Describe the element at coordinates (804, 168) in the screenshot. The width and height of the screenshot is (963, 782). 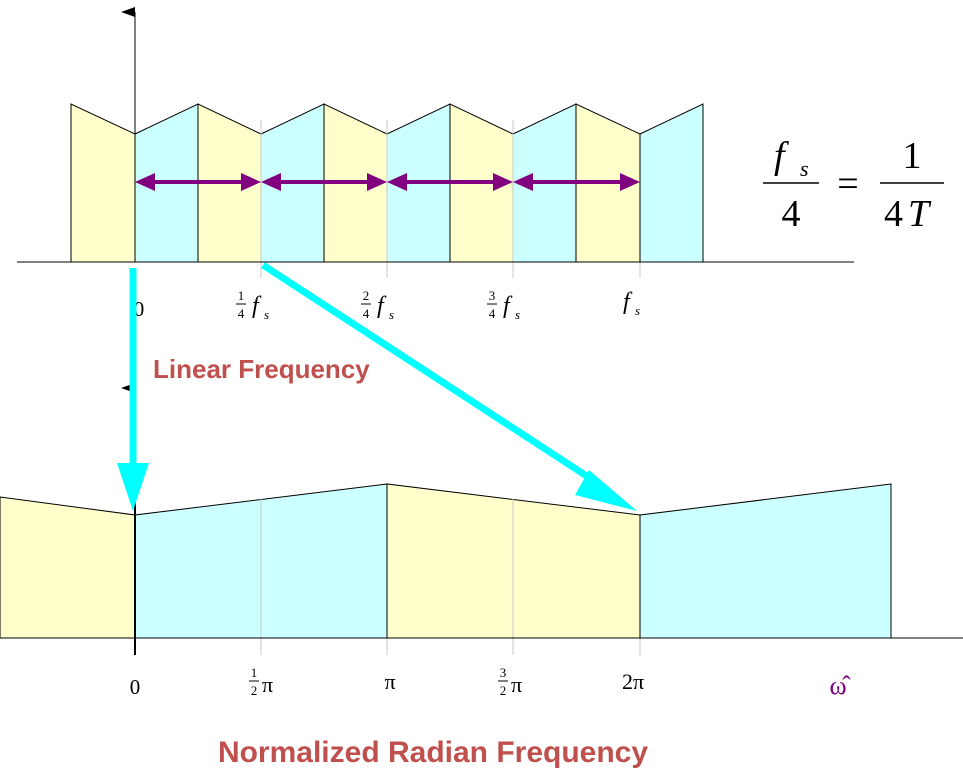
I see `eq-lhs-sub: s` at that location.